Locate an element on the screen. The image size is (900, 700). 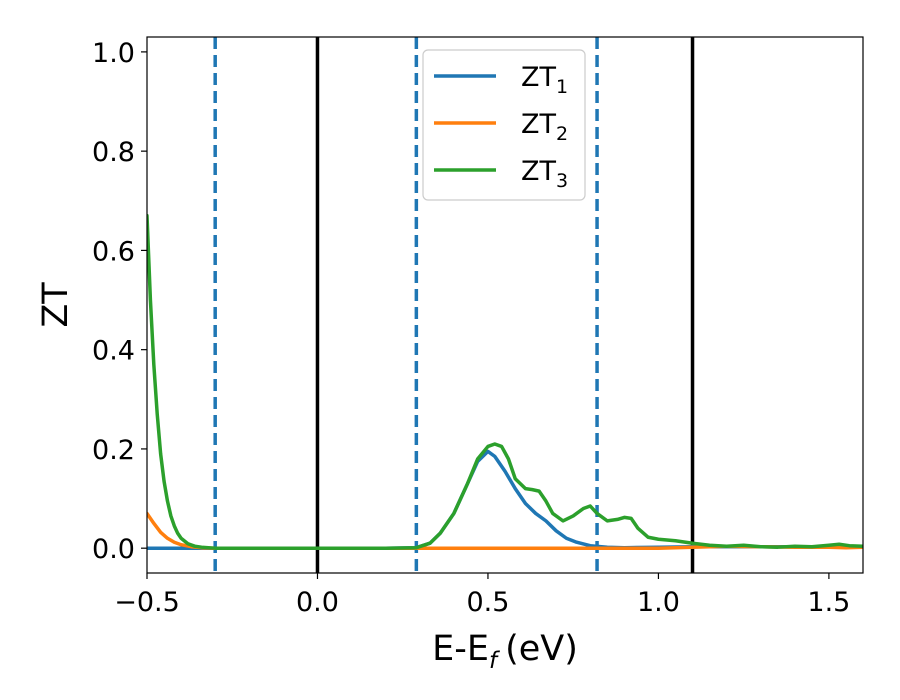
x-tick-label: −0.5 is located at coordinates (147, 602).